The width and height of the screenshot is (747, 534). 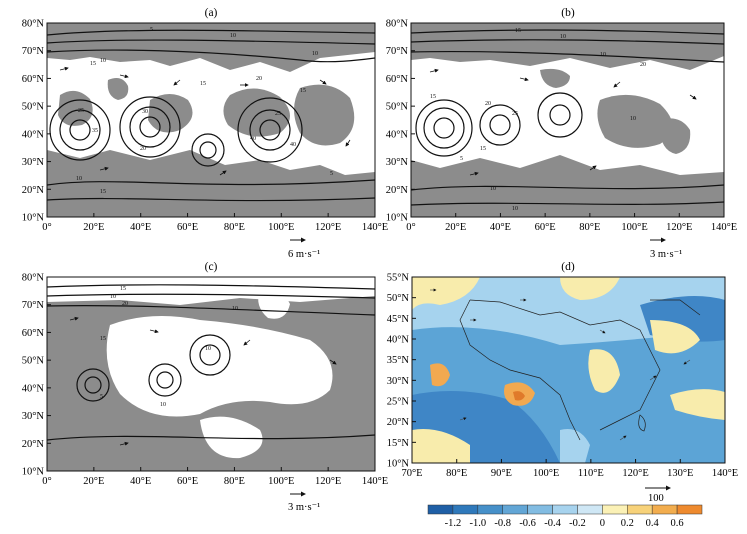 I want to click on panel-c-wind-vectors, so click(x=203, y=381).